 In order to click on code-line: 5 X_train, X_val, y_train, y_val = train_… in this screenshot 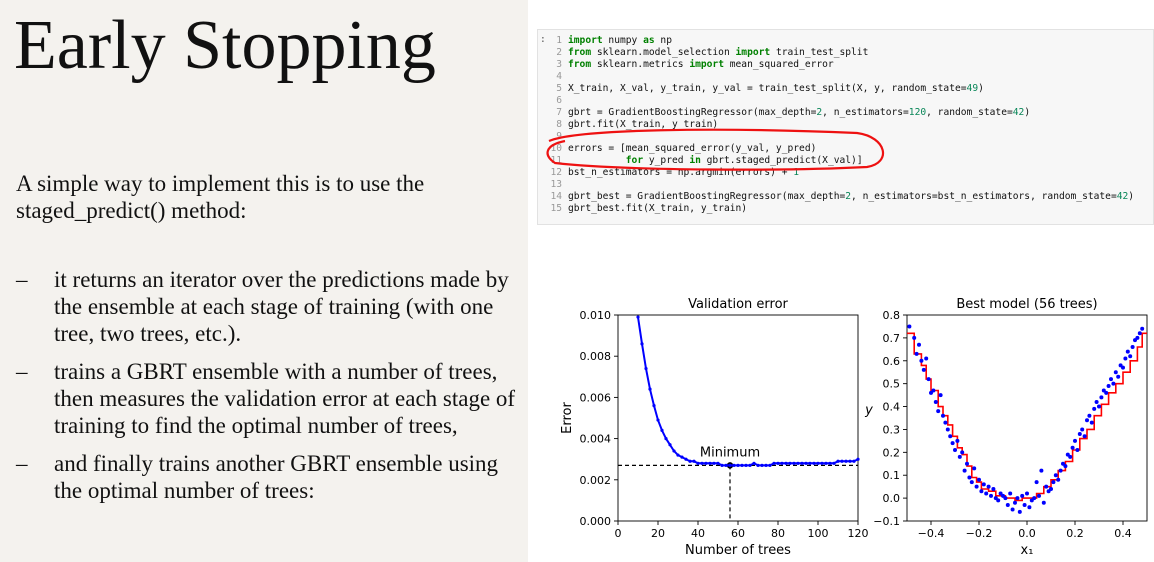, I will do `click(765, 89)`.